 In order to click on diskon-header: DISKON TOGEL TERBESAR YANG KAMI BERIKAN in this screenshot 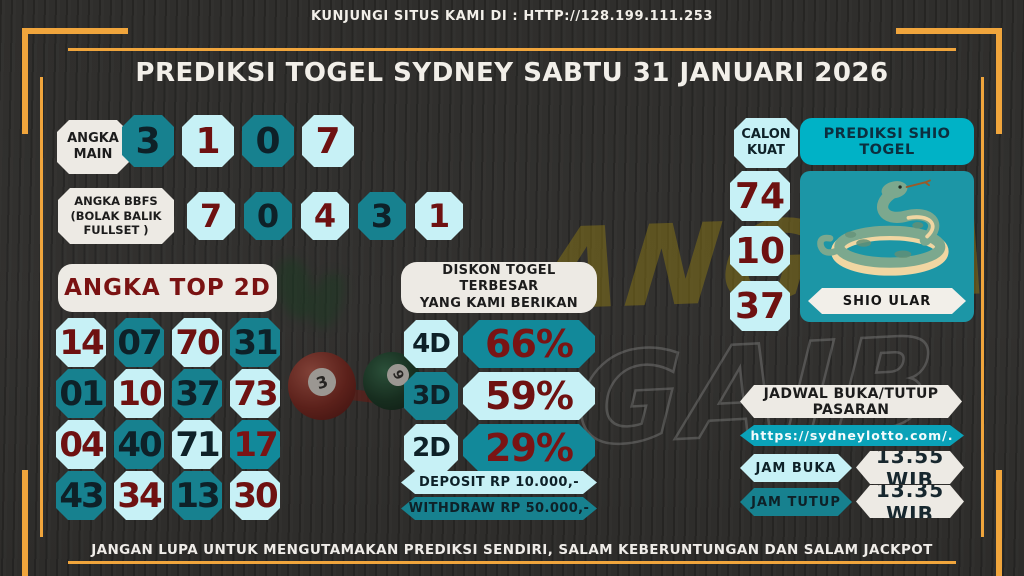, I will do `click(499, 287)`.